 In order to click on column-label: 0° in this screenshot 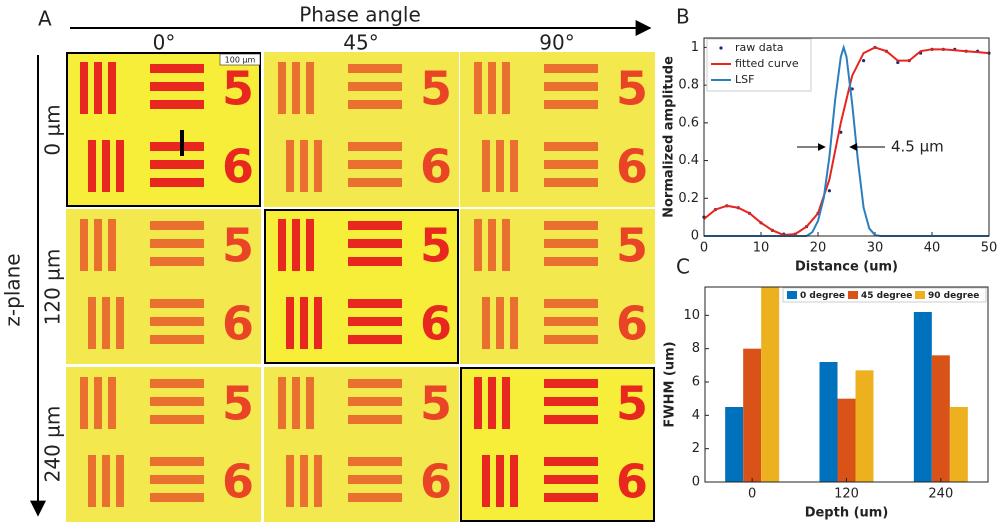, I will do `click(164, 43)`.